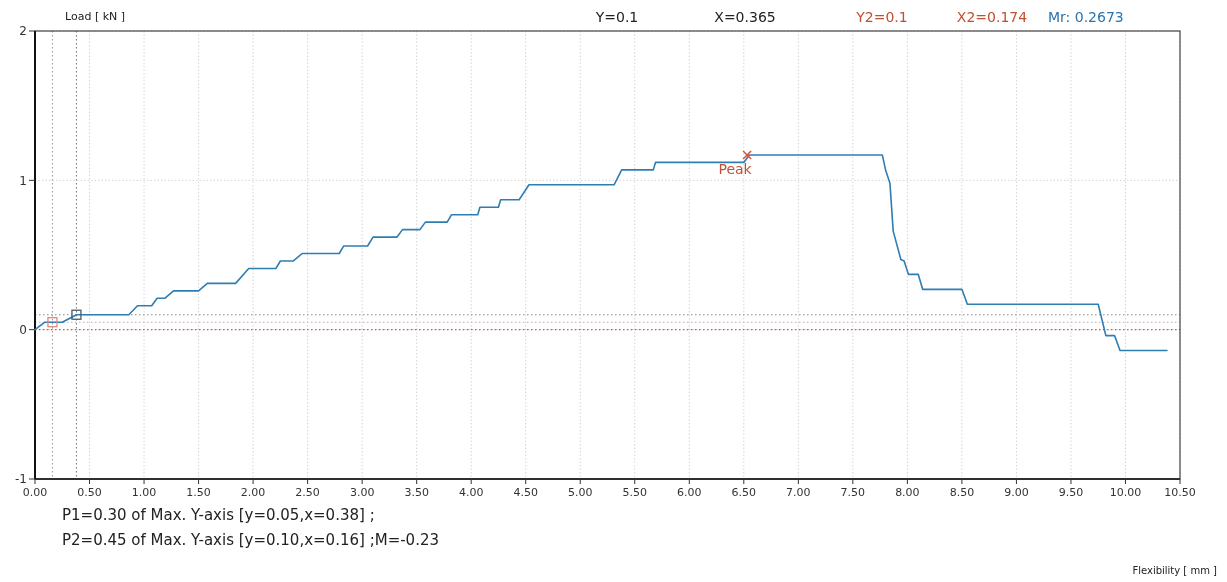  I want to click on y-axis-title: Load [ kN ], so click(95, 16).